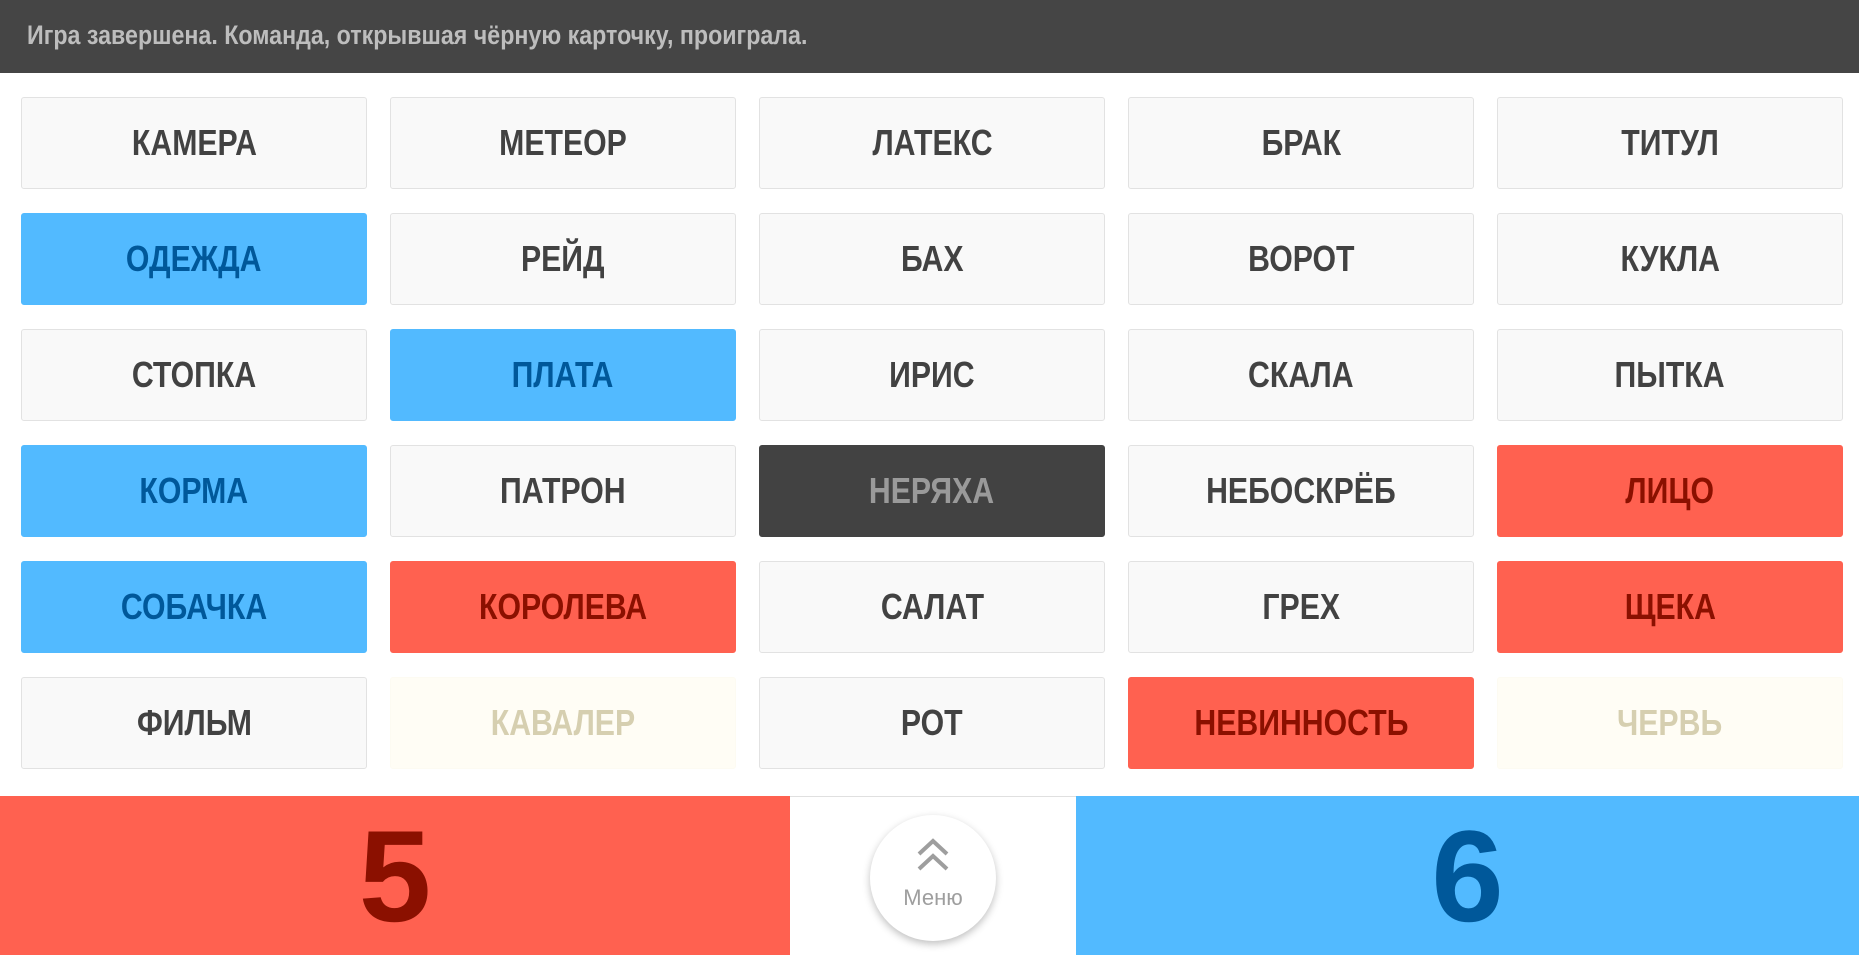  I want to click on word-card-label: СКАЛА, so click(1301, 374).